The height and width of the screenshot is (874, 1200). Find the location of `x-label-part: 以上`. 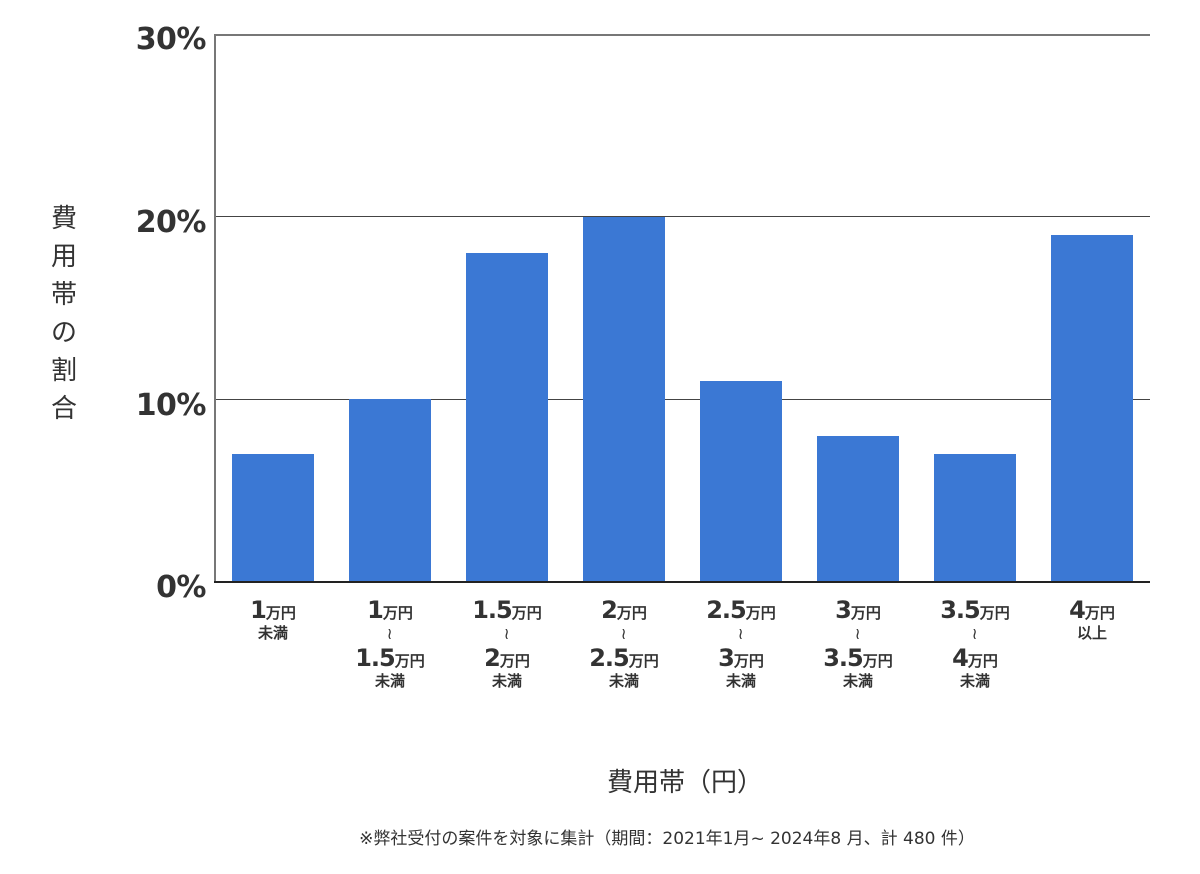

x-label-part: 以上 is located at coordinates (1091, 633).